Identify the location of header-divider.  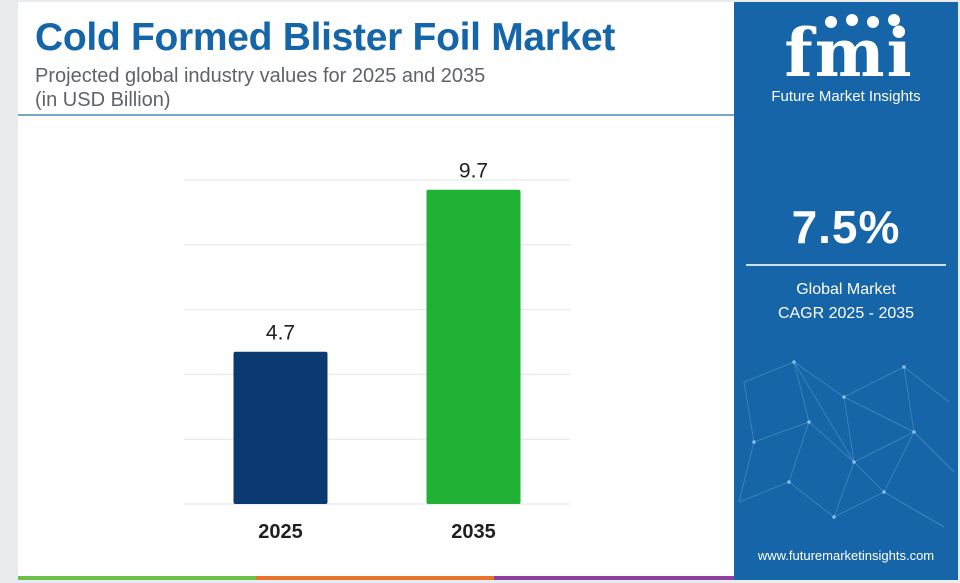
(376, 115).